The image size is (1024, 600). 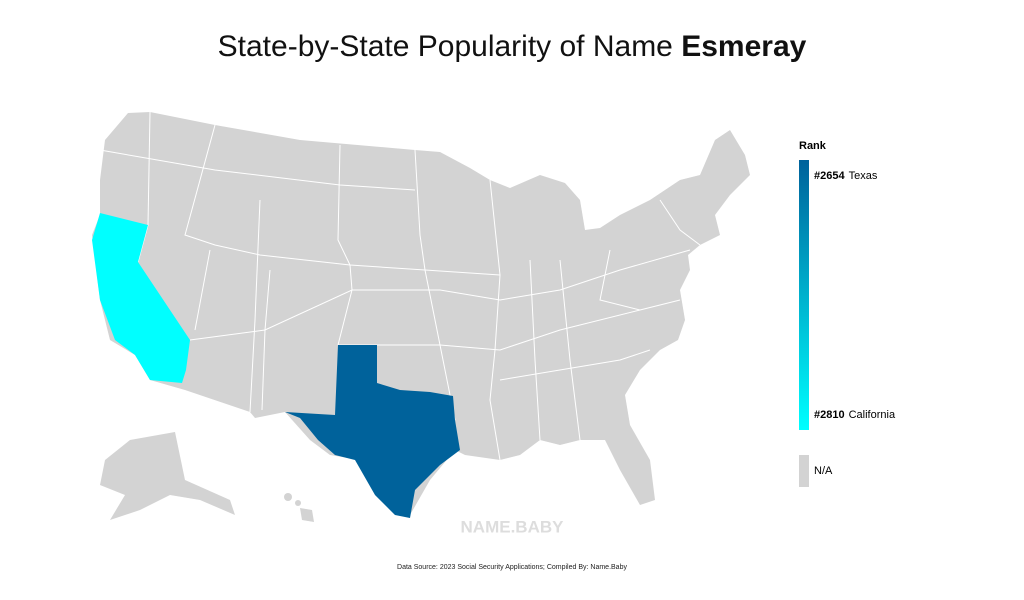 What do you see at coordinates (863, 176) in the screenshot?
I see `legend-state: Texas` at bounding box center [863, 176].